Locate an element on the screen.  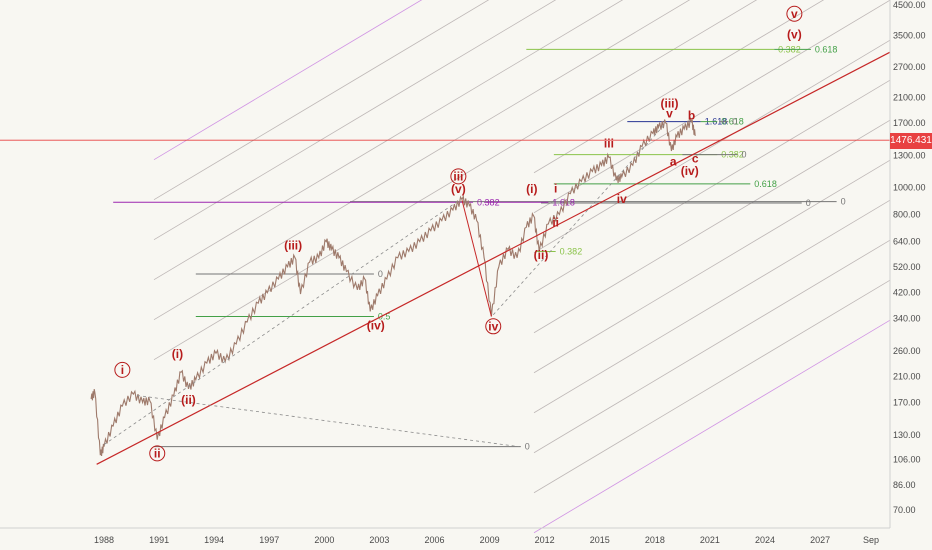
y-tick-label: 640.00 is located at coordinates (907, 242).